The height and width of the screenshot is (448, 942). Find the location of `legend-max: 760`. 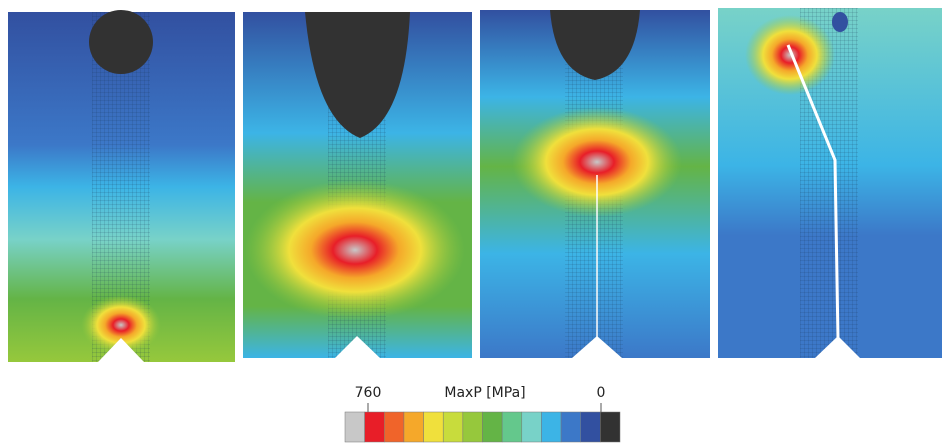

legend-max: 760 is located at coordinates (368, 393).